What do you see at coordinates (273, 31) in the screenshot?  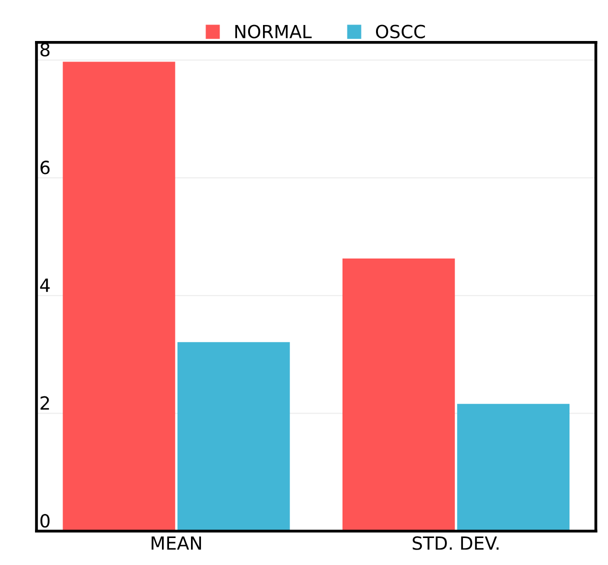 I see `legend-label: NORMAL` at bounding box center [273, 31].